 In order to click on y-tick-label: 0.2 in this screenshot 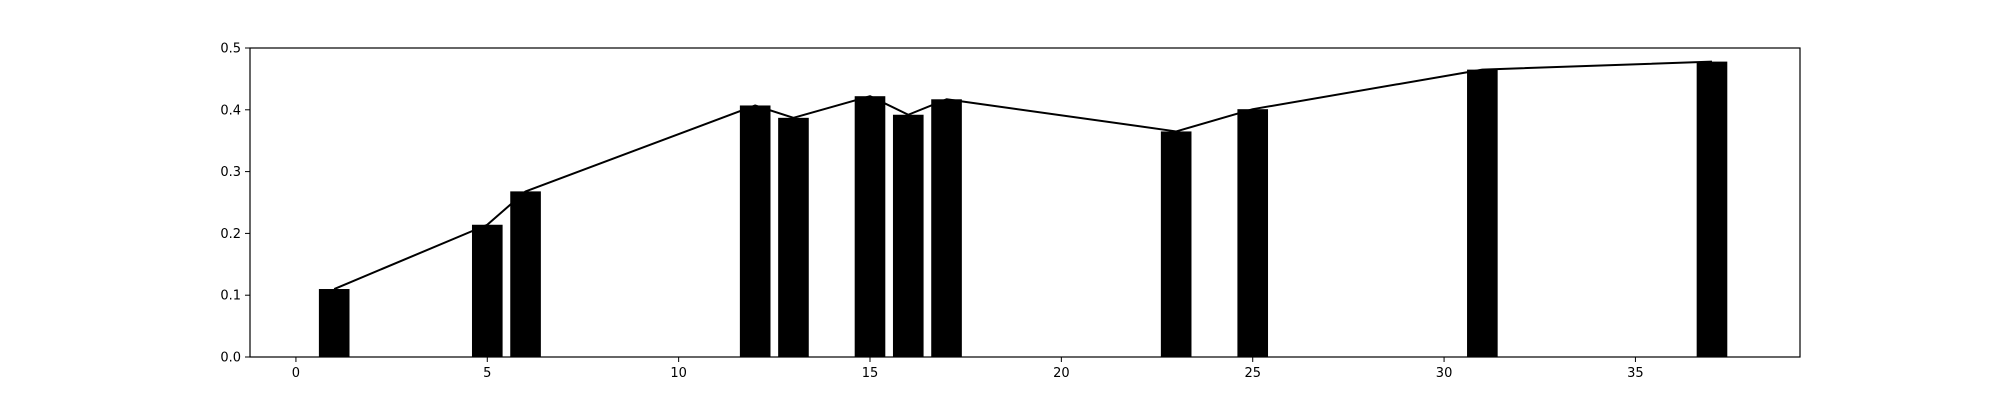, I will do `click(230, 234)`.